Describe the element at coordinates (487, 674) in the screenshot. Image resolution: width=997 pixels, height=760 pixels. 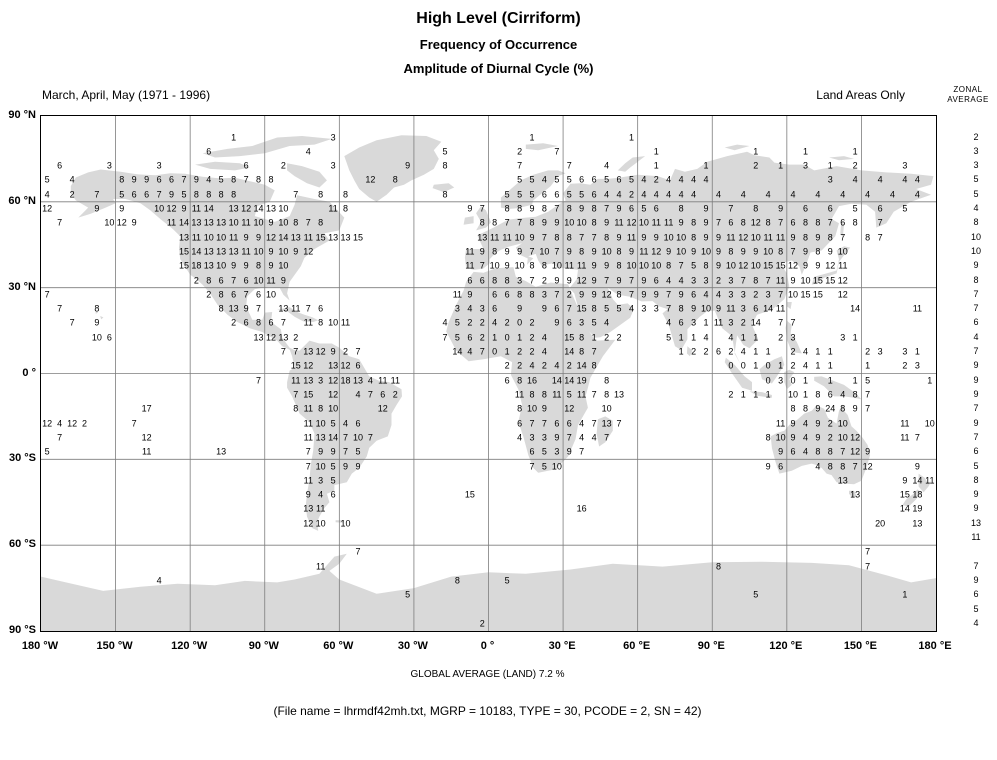
I see `global-average-label: GLOBAL AVERAGE (LAND) 7.2 %` at that location.